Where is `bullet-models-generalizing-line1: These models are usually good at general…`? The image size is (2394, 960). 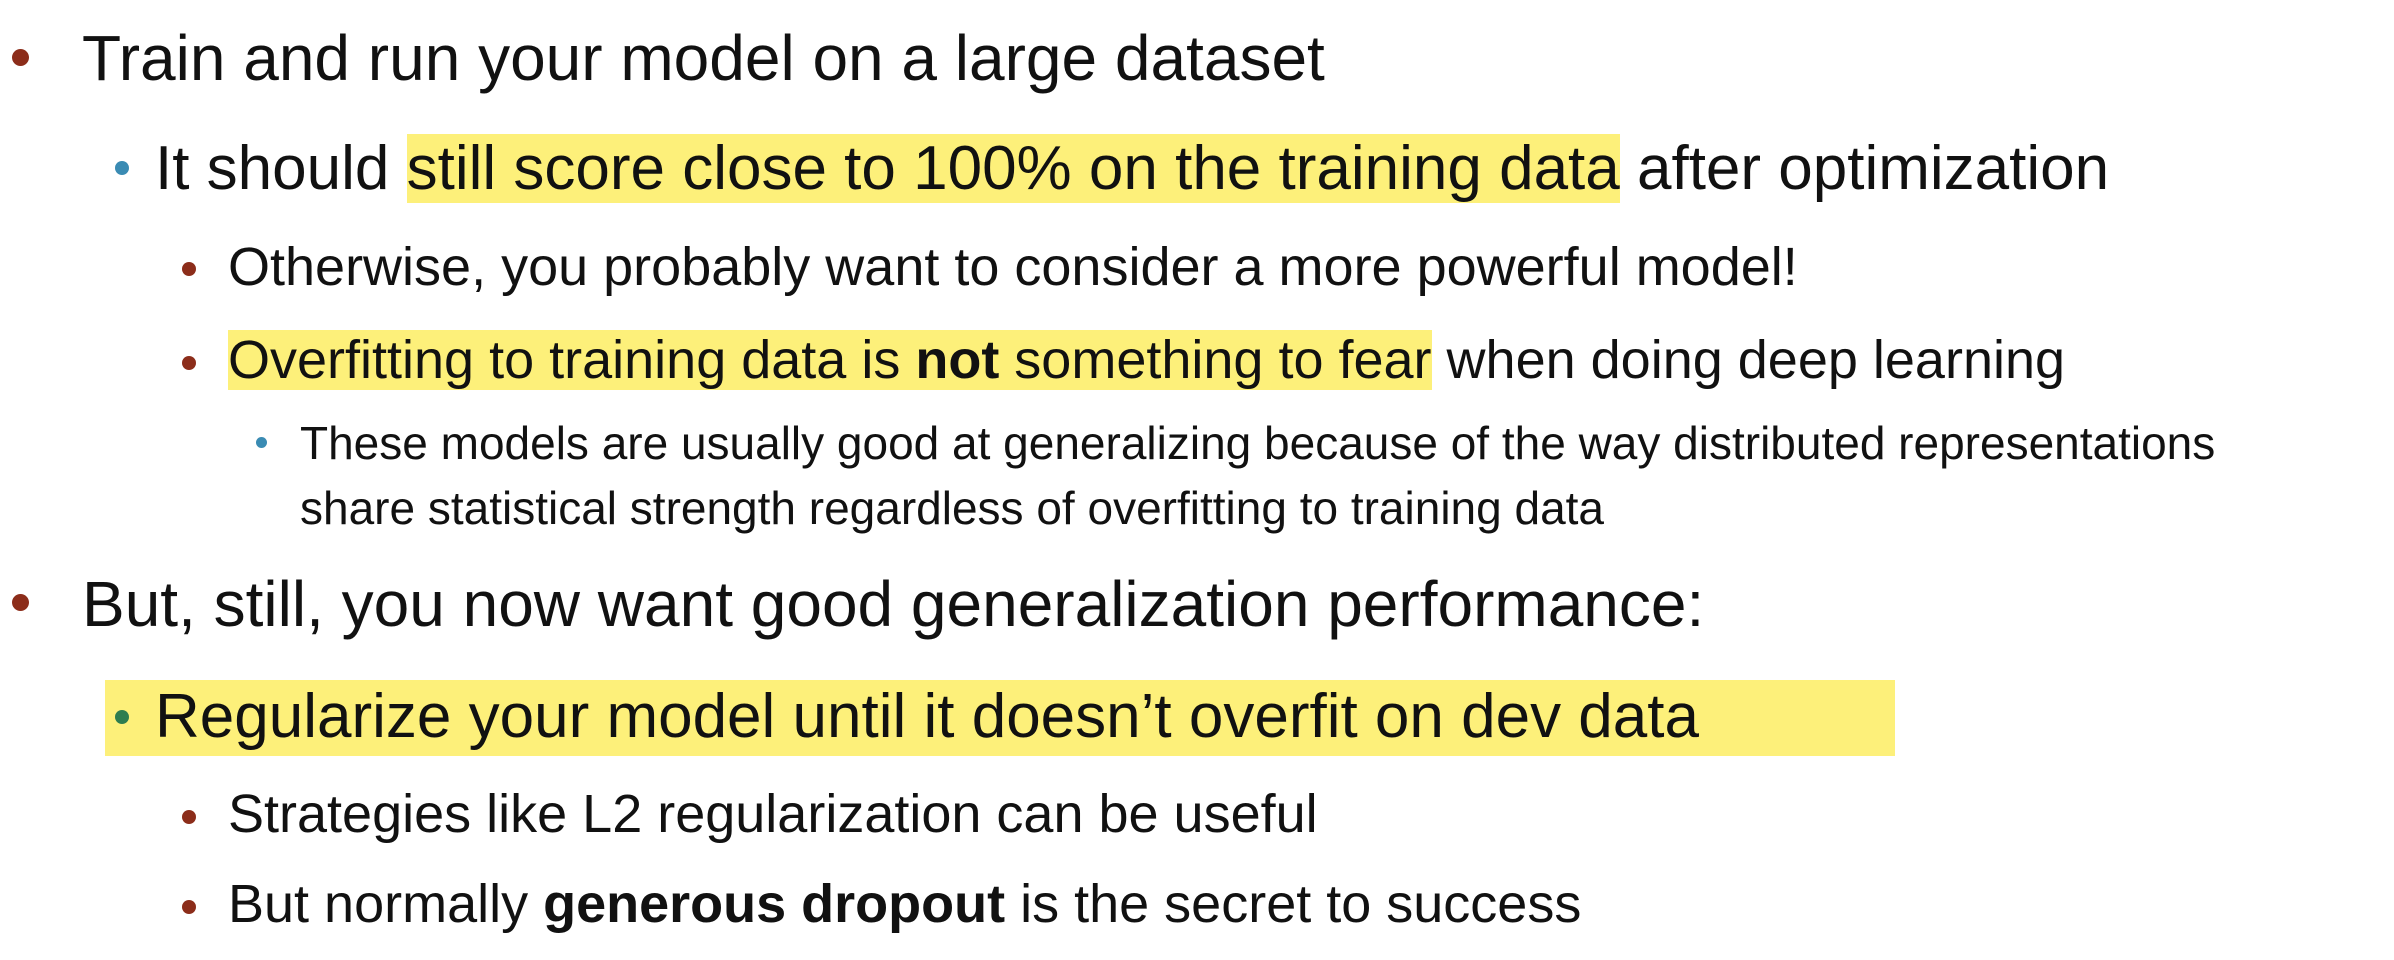
bullet-models-generalizing-line1: These models are usually good at general… is located at coordinates (1257, 443).